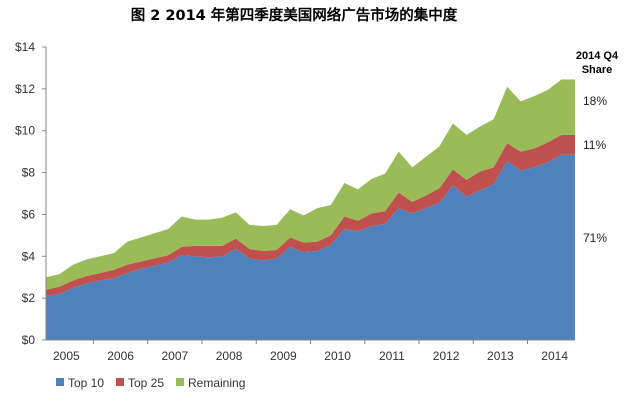 This screenshot has height=403, width=629. What do you see at coordinates (337, 356) in the screenshot?
I see `x-tick-label: 2010` at bounding box center [337, 356].